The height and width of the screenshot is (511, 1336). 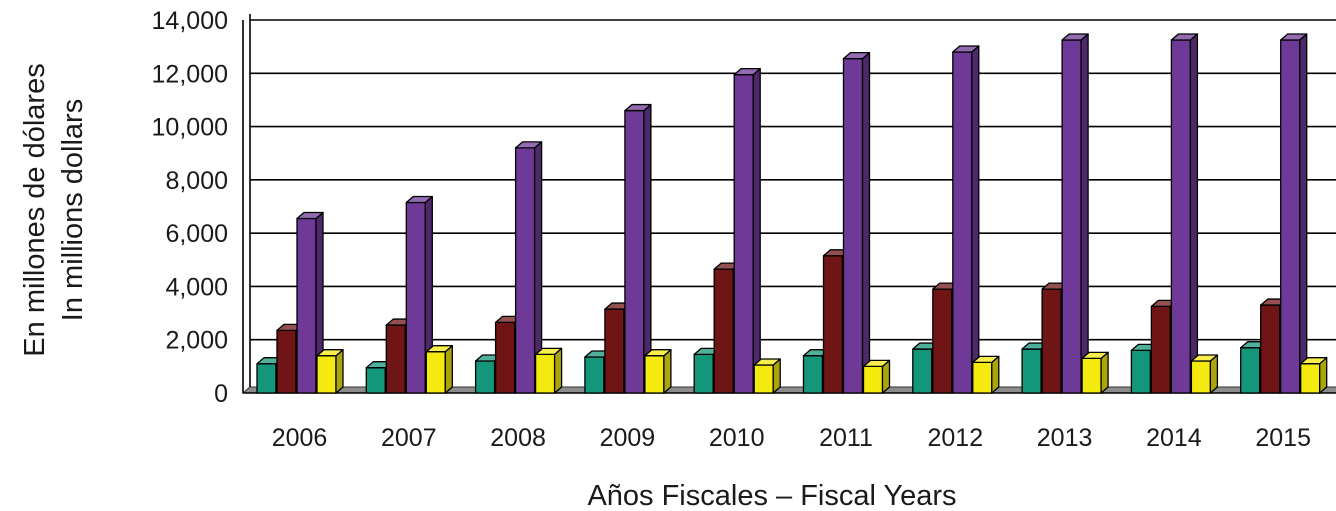 What do you see at coordinates (1174, 438) in the screenshot?
I see `x-tick-label: 2014` at bounding box center [1174, 438].